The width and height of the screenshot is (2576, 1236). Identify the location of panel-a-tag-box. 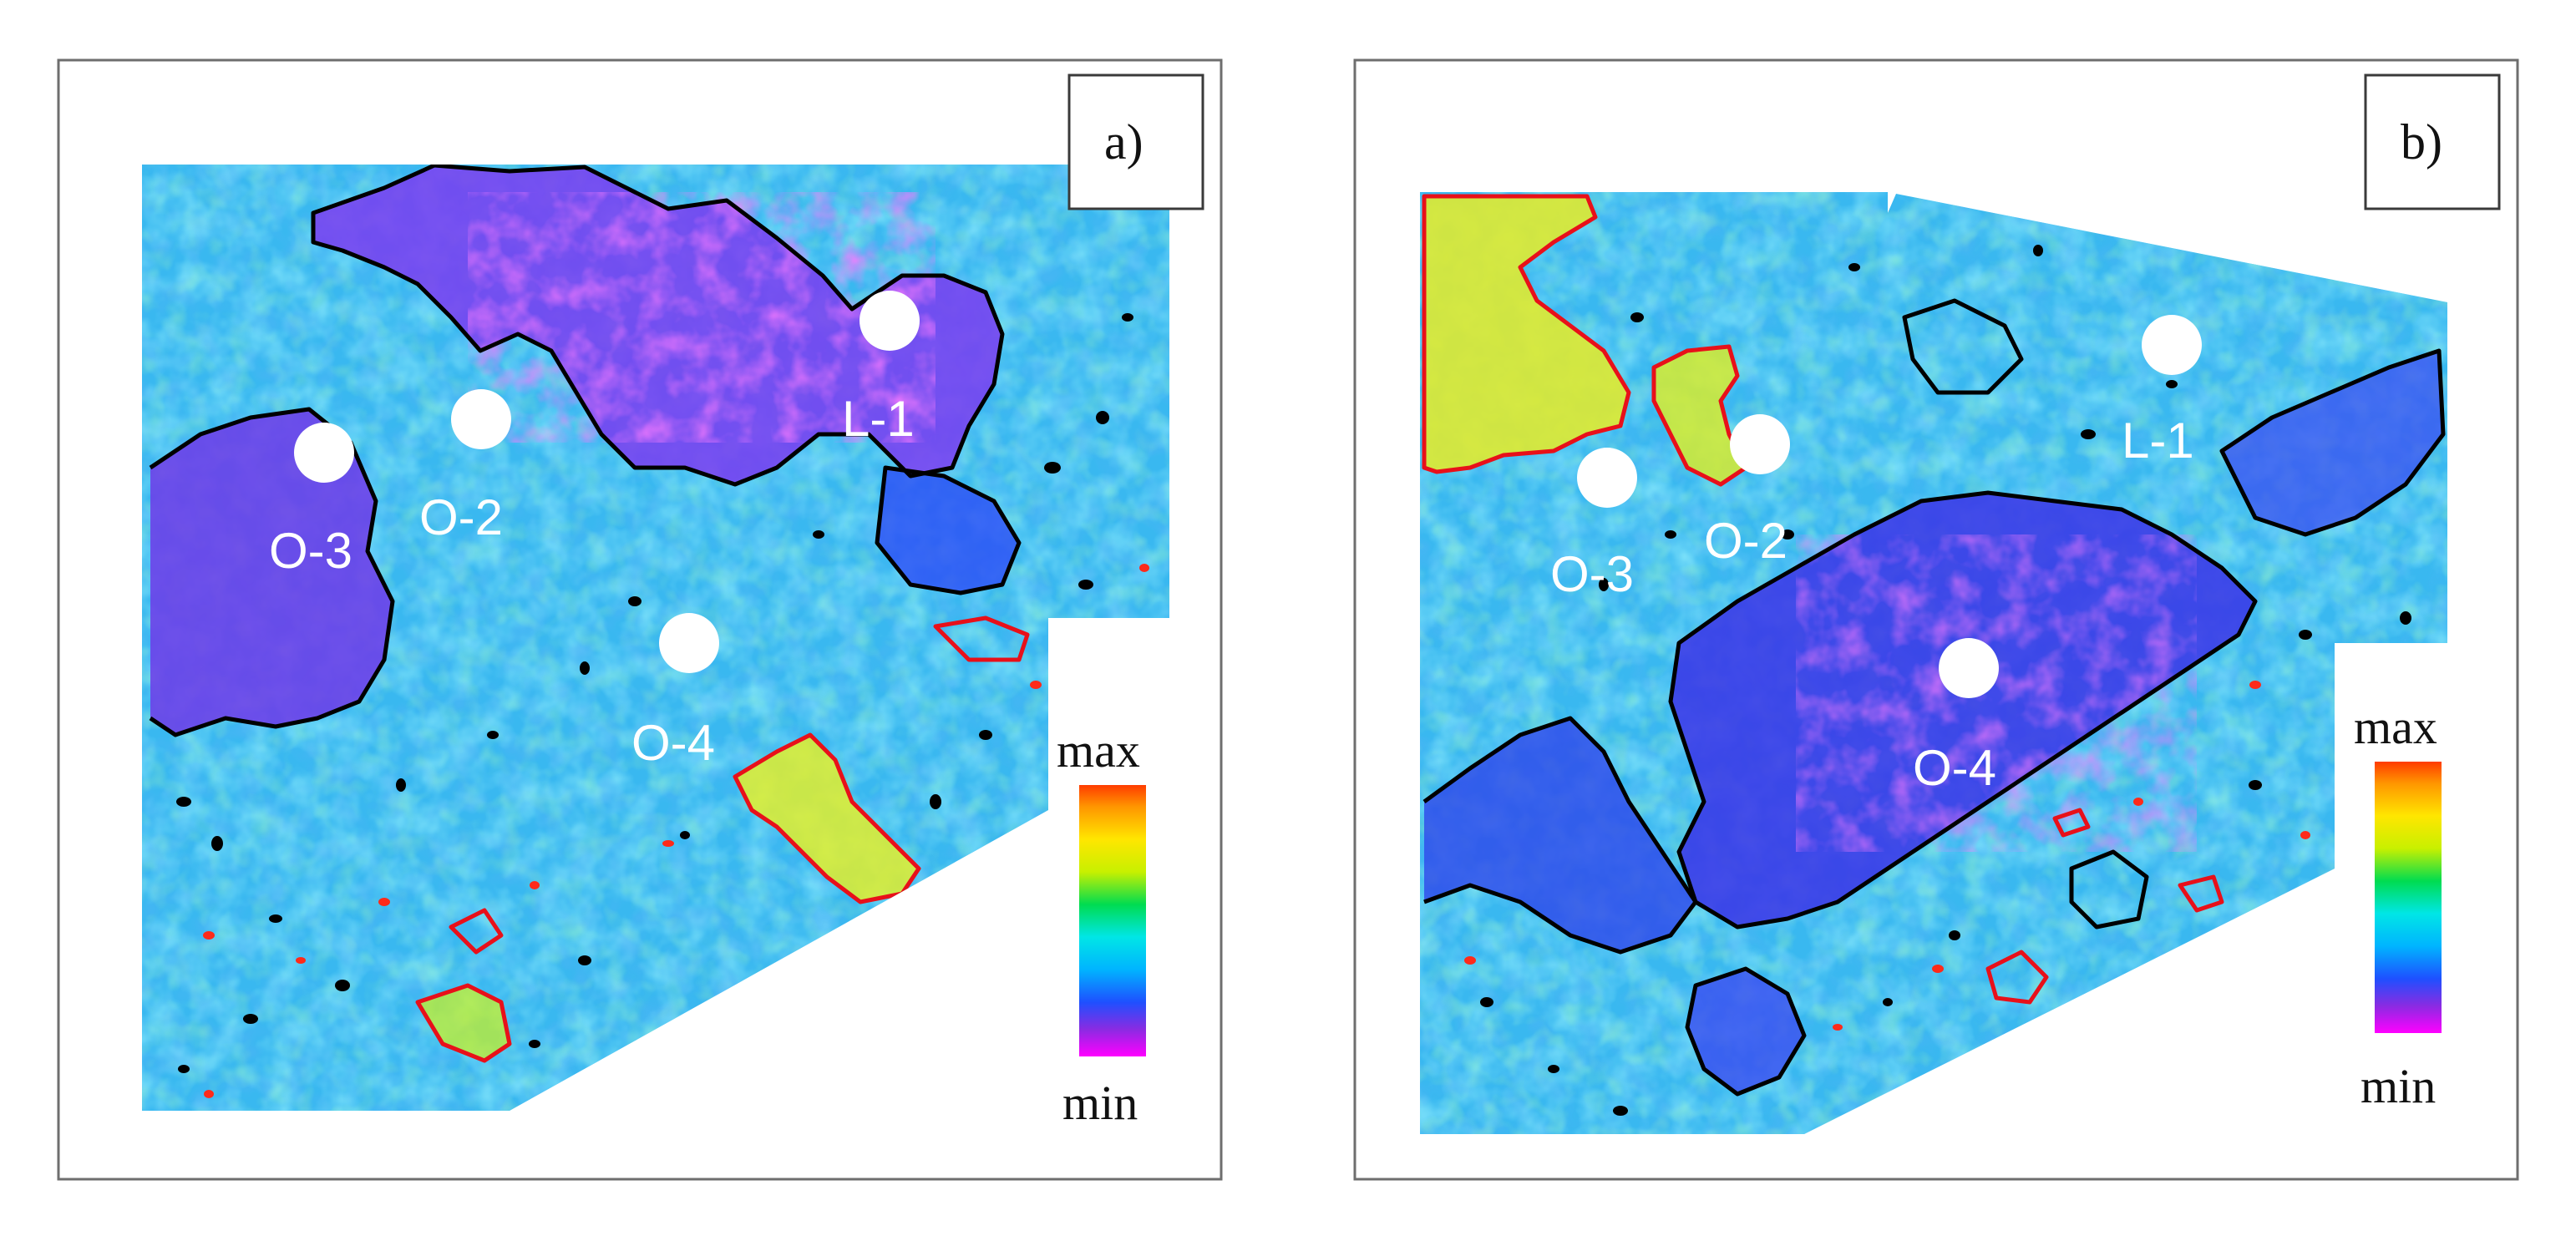
(1135, 141).